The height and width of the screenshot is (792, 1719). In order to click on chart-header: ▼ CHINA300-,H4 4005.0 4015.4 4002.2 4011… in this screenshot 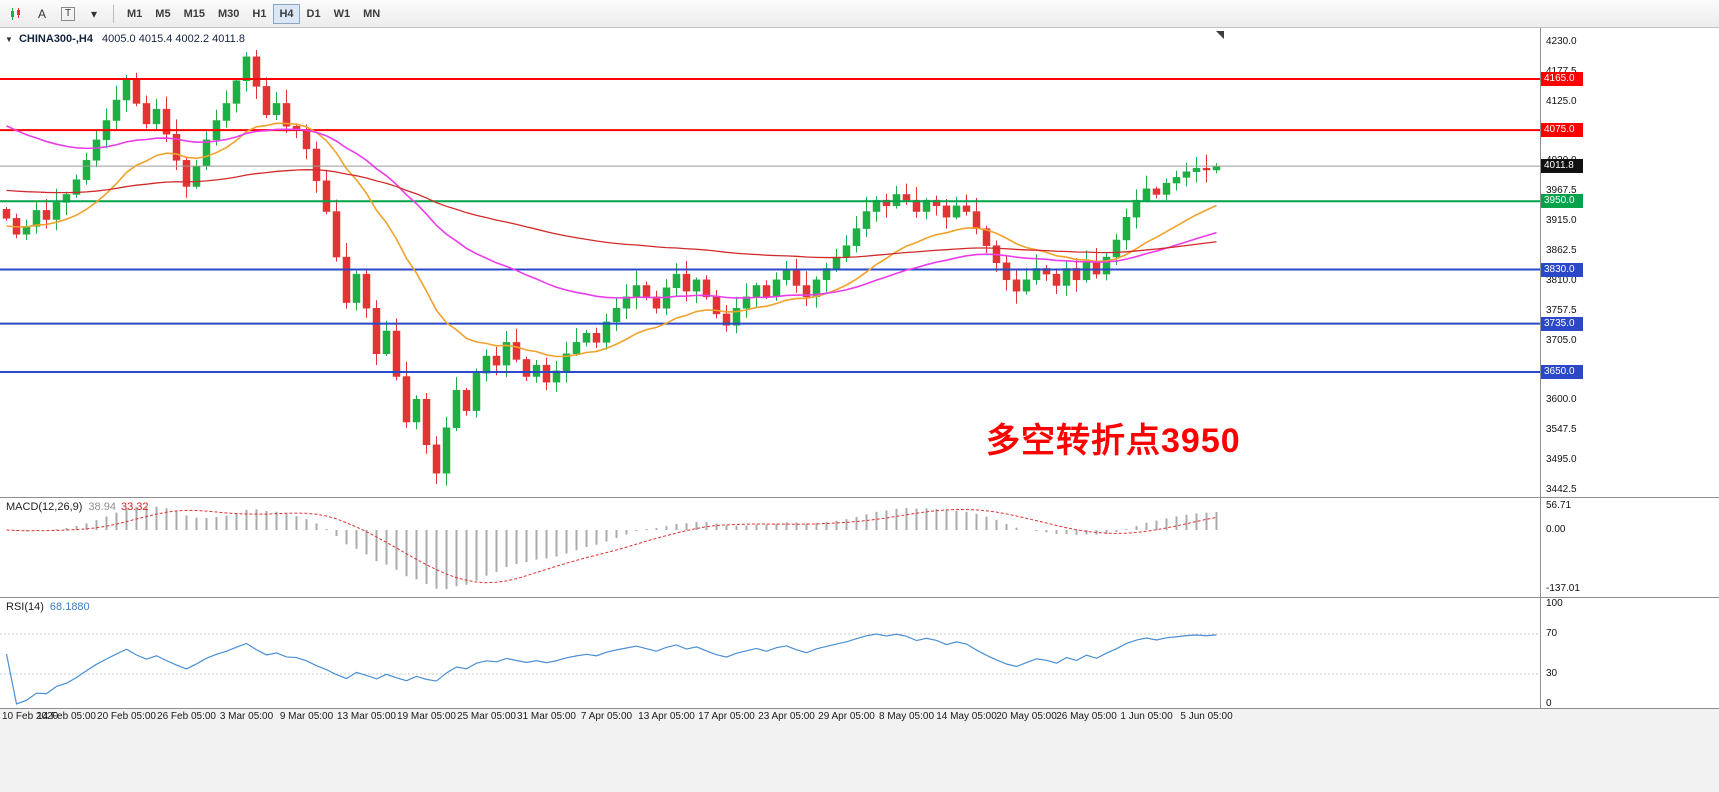, I will do `click(125, 39)`.